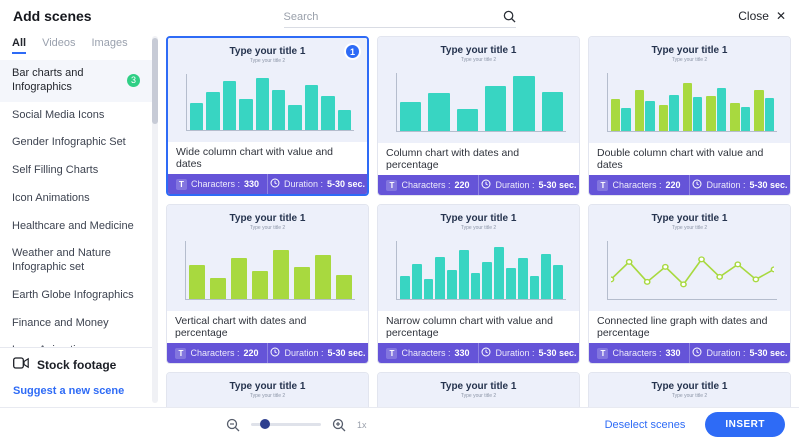 This screenshot has width=799, height=441. I want to click on sidebar-item-bar-charts: Bar charts and Infographics 3, so click(76, 81).